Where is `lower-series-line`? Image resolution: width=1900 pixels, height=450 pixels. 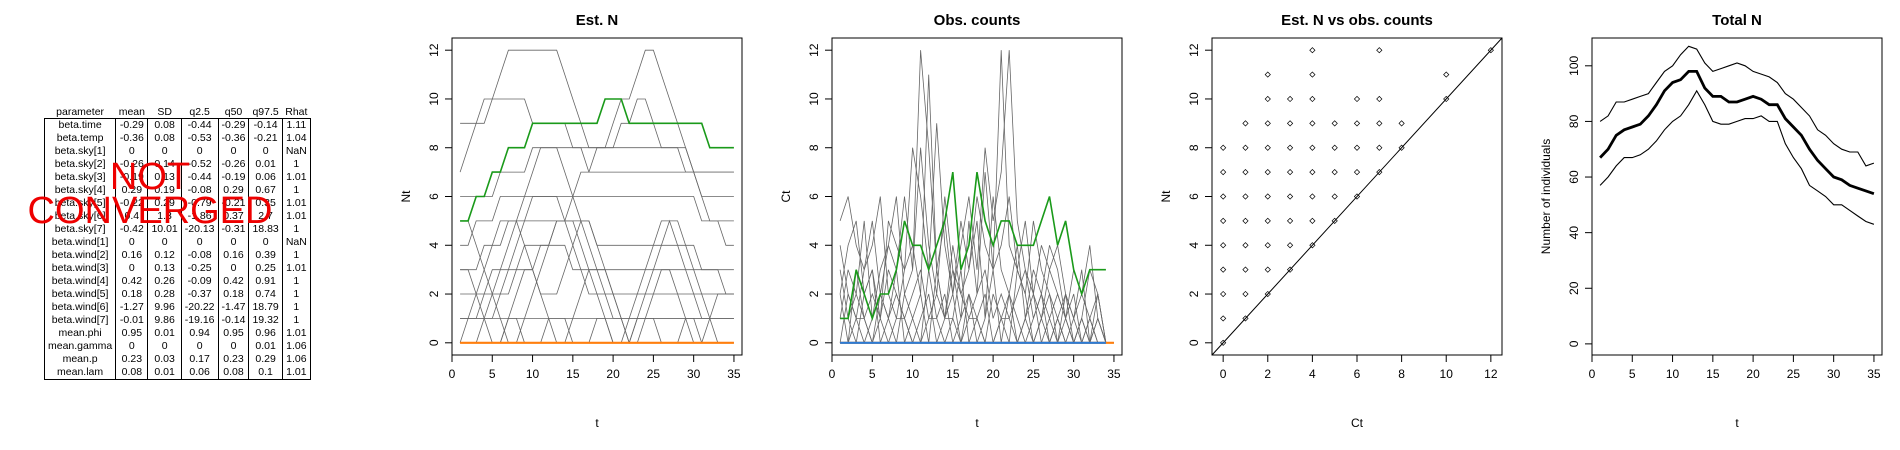 lower-series-line is located at coordinates (1737, 157).